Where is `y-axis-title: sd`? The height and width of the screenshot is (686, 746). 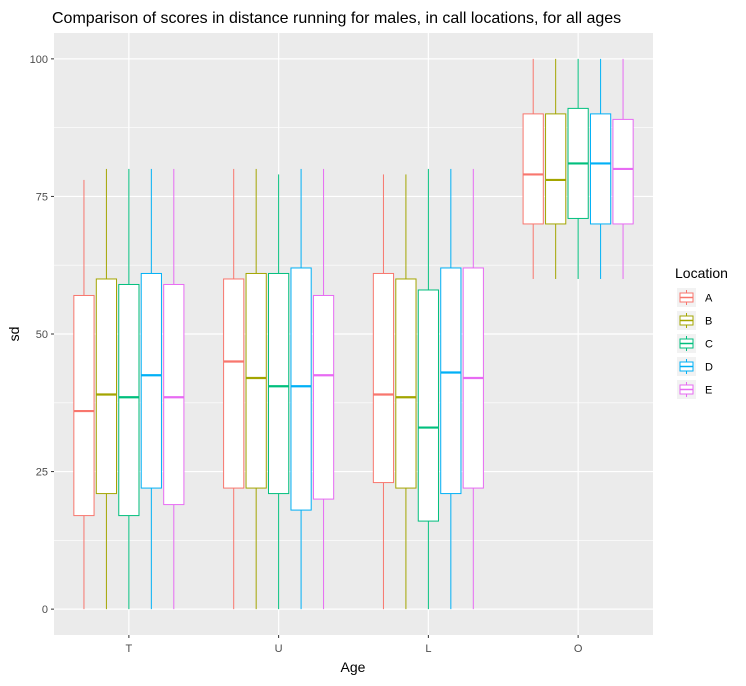 y-axis-title: sd is located at coordinates (14, 334).